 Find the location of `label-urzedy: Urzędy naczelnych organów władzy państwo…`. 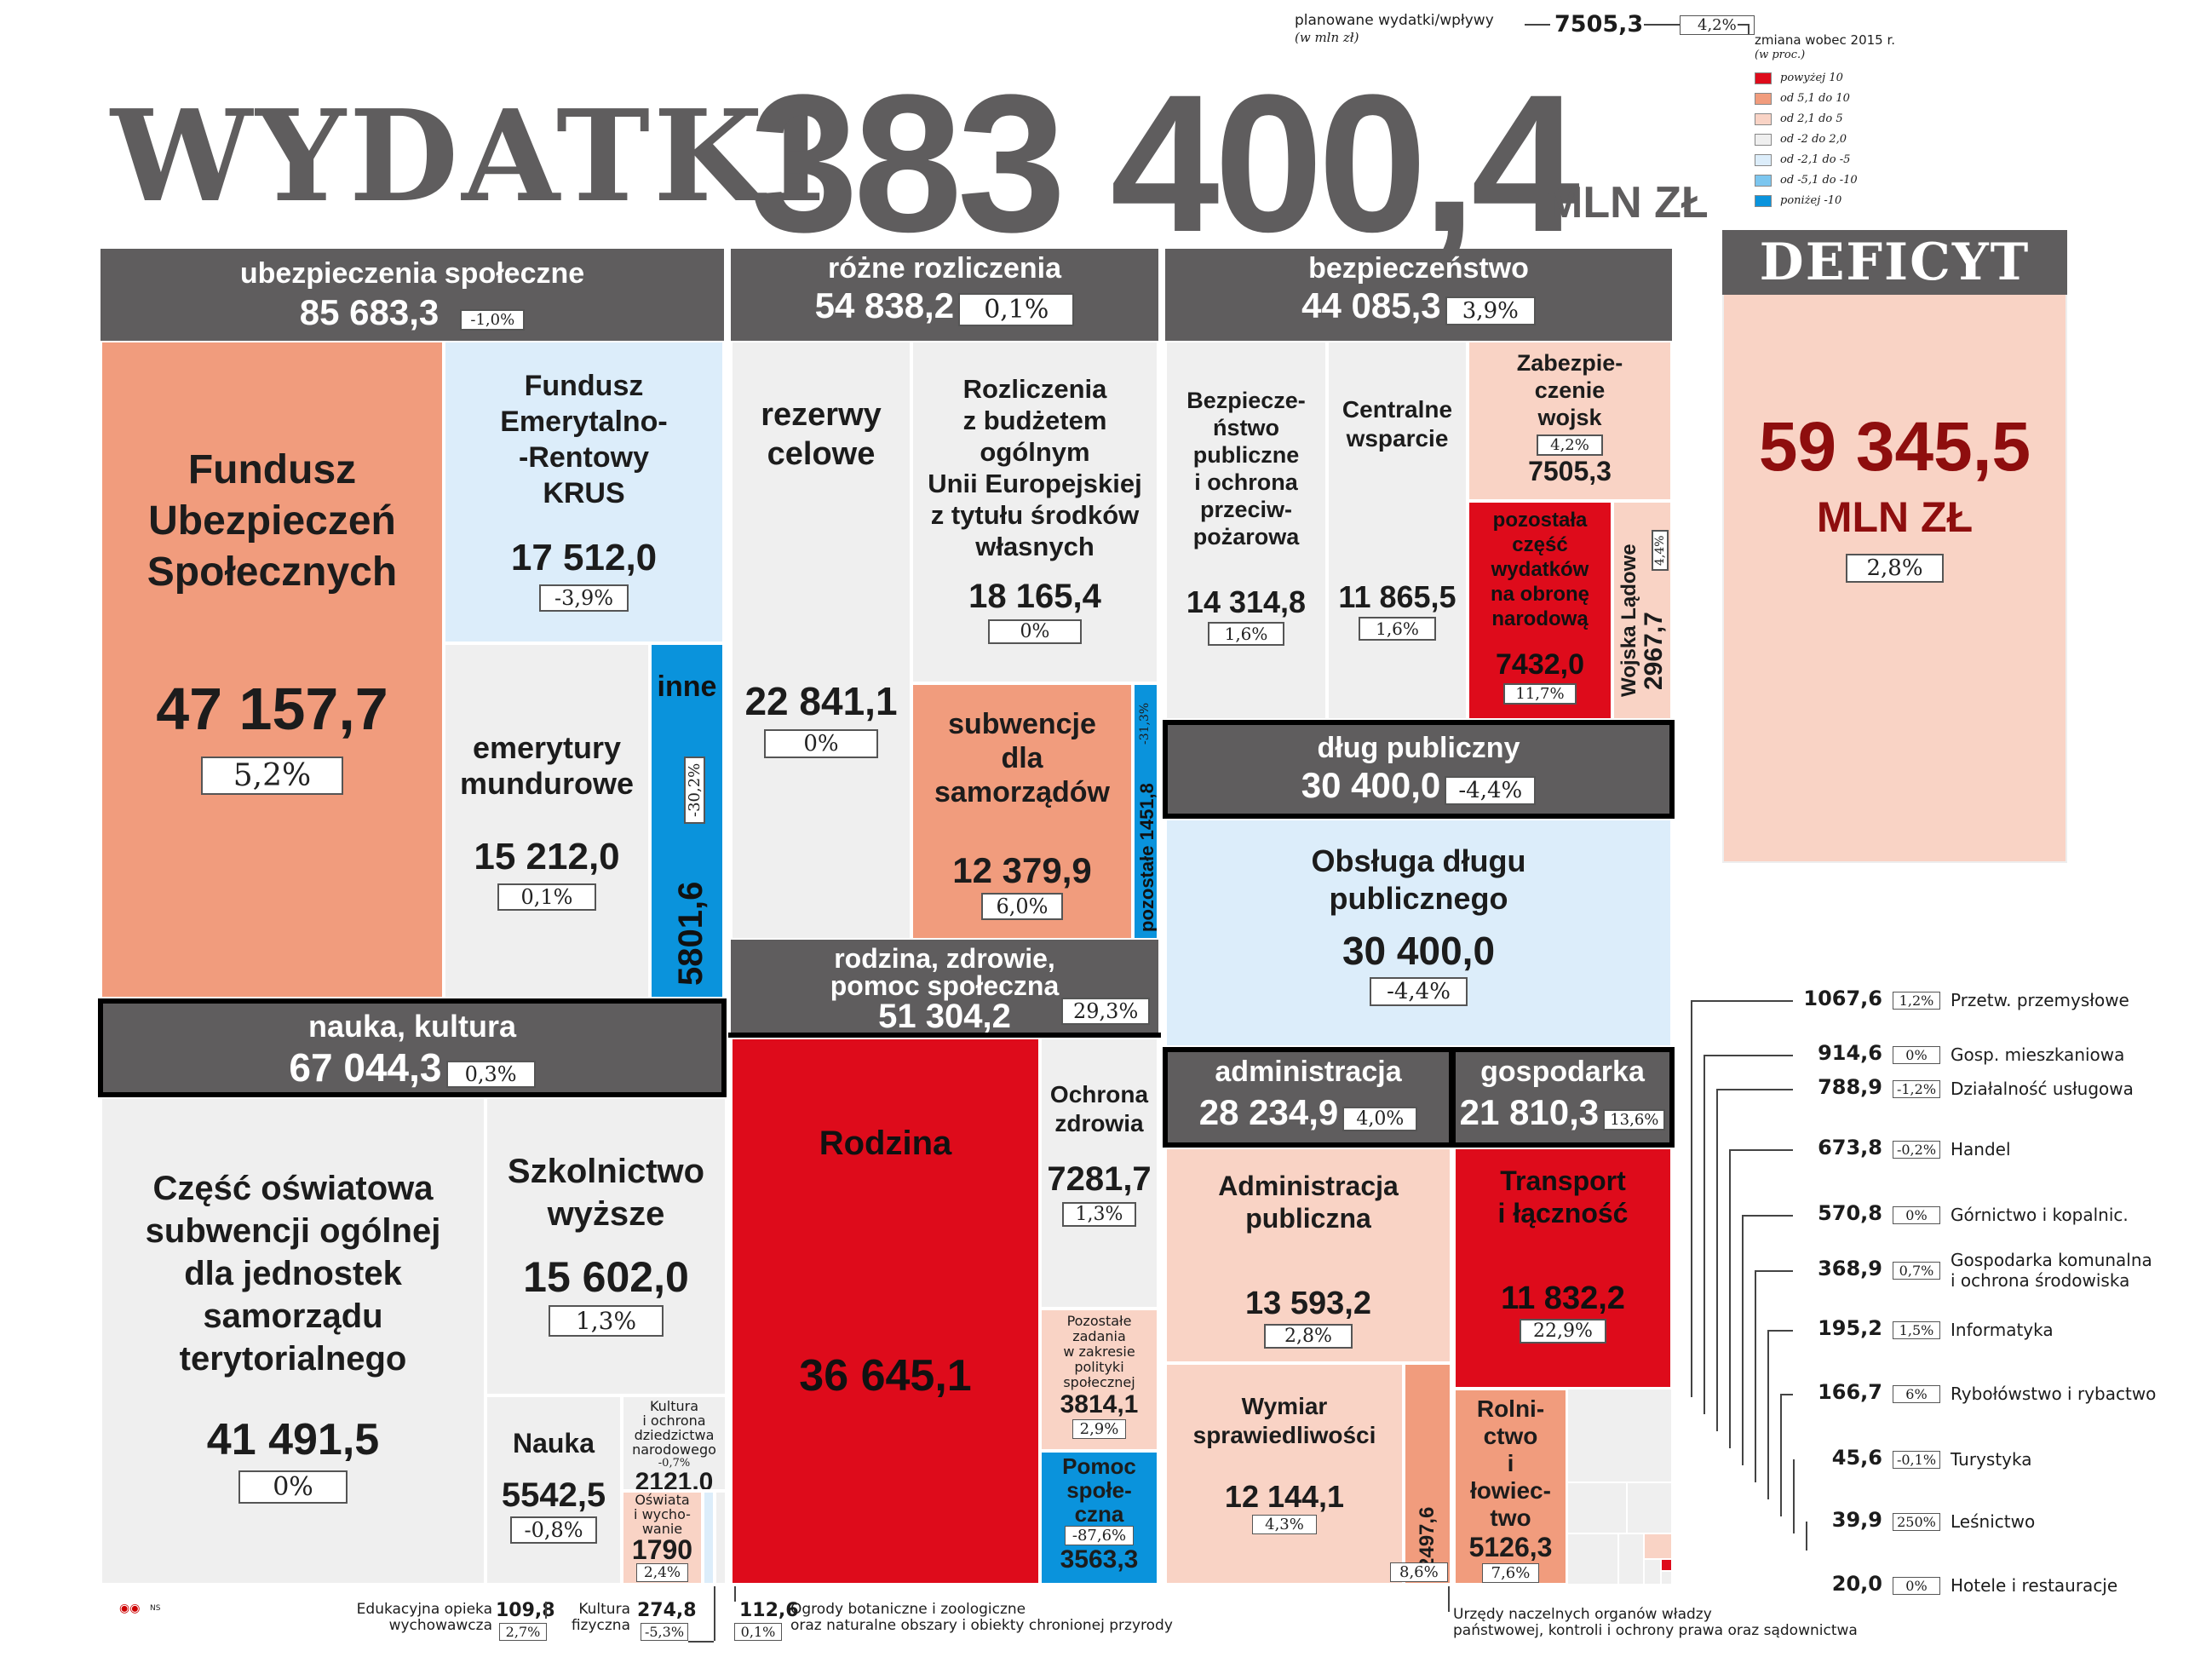

label-urzedy: Urzędy naczelnych organów władzy państwo… is located at coordinates (1655, 1623).